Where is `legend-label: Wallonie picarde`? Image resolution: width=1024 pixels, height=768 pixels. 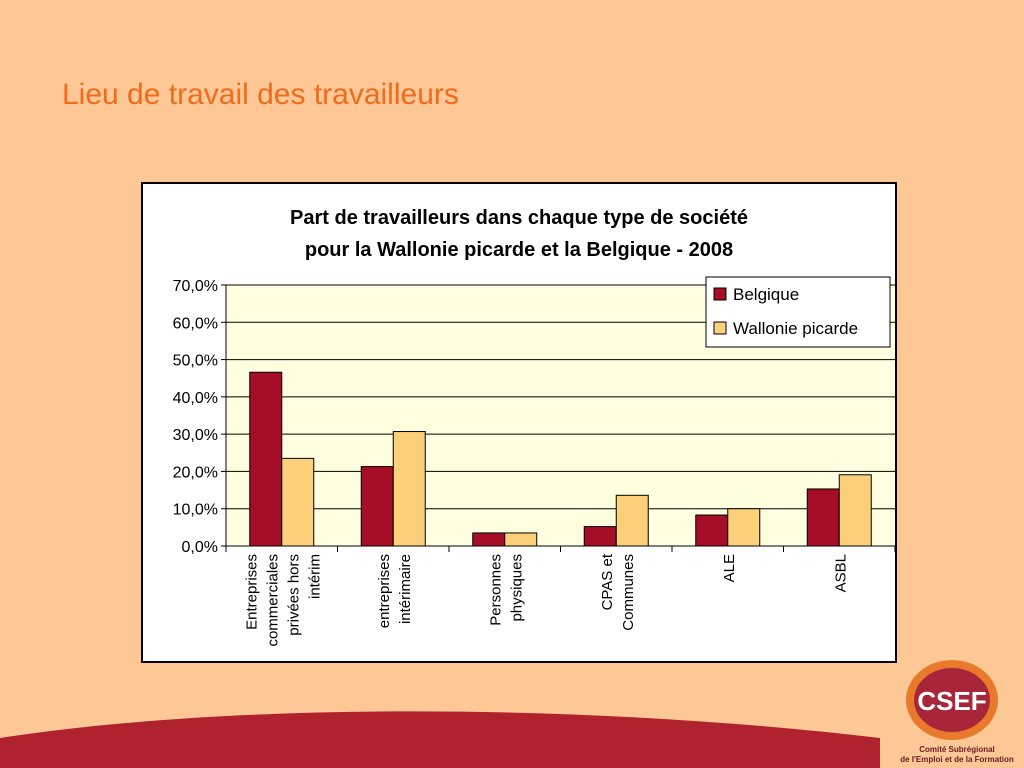 legend-label: Wallonie picarde is located at coordinates (795, 328).